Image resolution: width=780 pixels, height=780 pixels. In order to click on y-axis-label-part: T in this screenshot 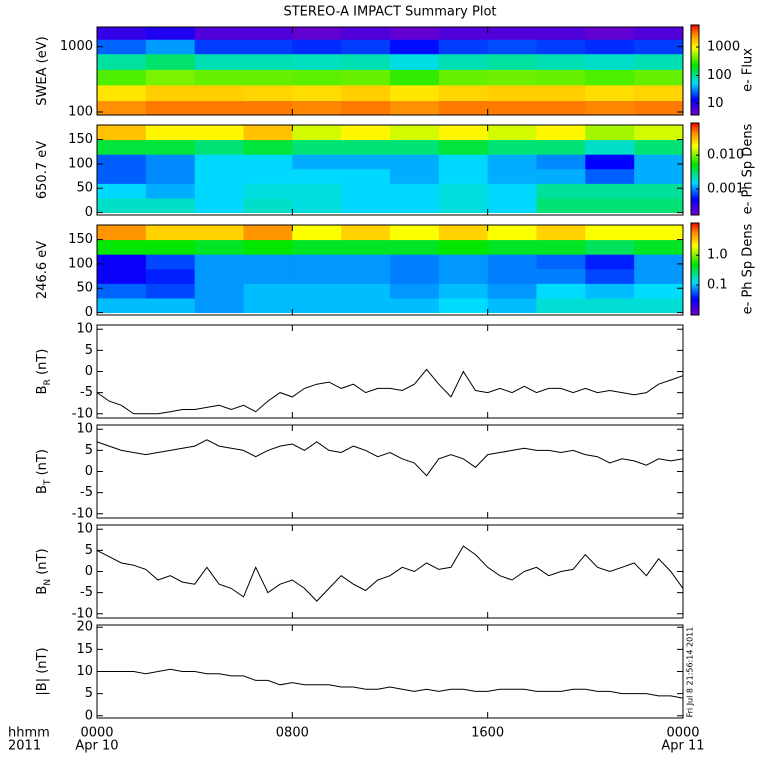, I will do `click(48, 482)`.